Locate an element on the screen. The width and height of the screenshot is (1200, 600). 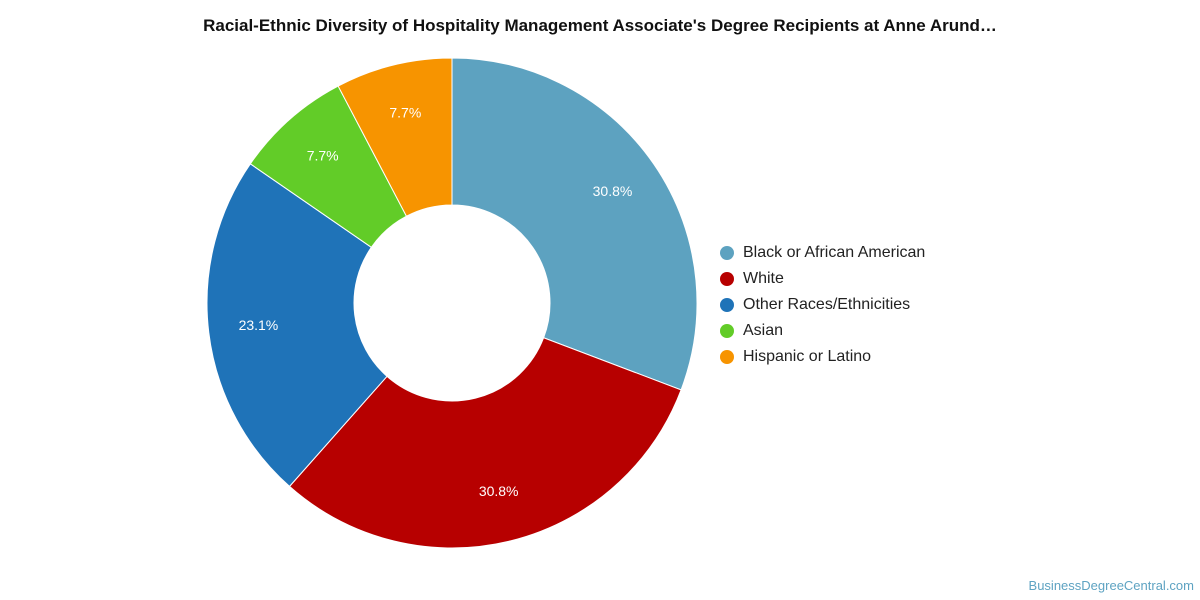
legend-label: Asian is located at coordinates (763, 330).